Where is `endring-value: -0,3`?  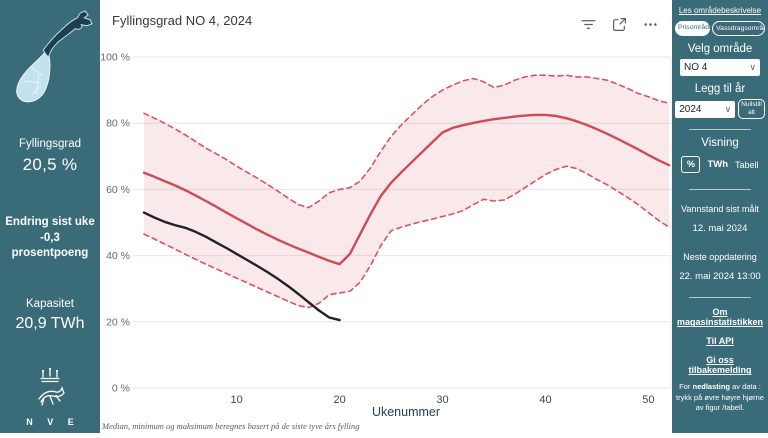
endring-value: -0,3 is located at coordinates (50, 237).